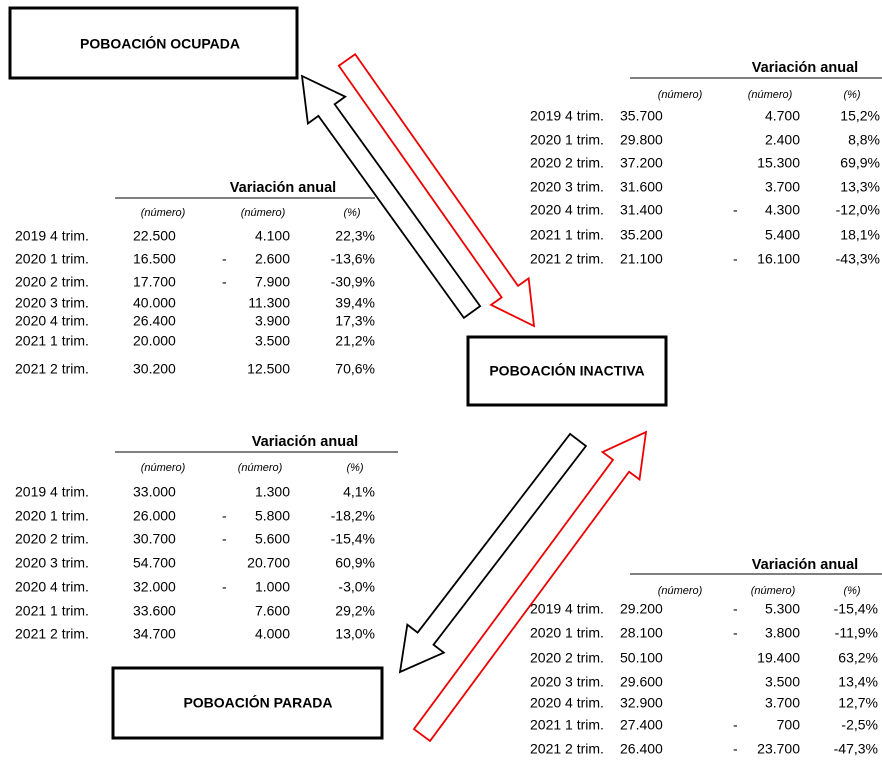 This screenshot has height=762, width=882. What do you see at coordinates (641, 749) in the screenshot?
I see `value: 26.400` at bounding box center [641, 749].